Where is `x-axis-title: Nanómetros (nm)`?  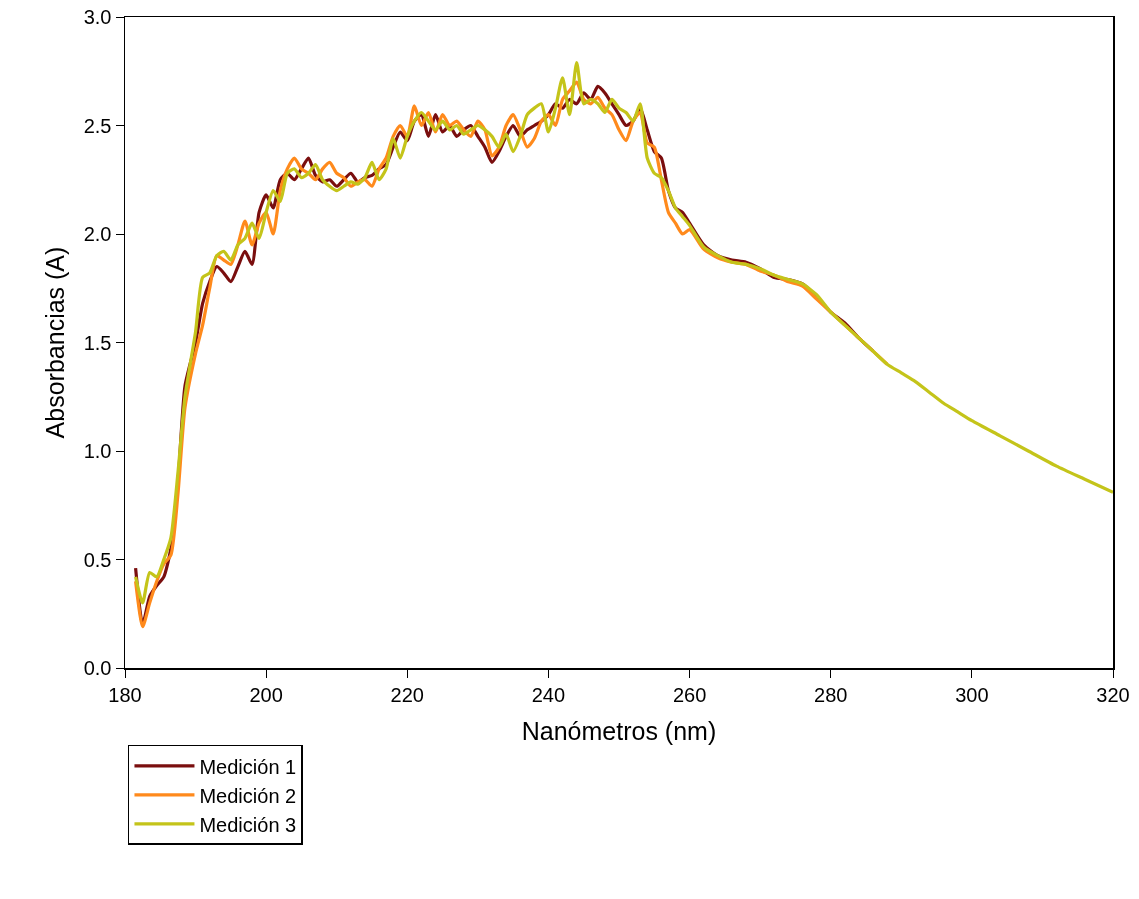
x-axis-title: Nanómetros (nm) is located at coordinates (619, 731).